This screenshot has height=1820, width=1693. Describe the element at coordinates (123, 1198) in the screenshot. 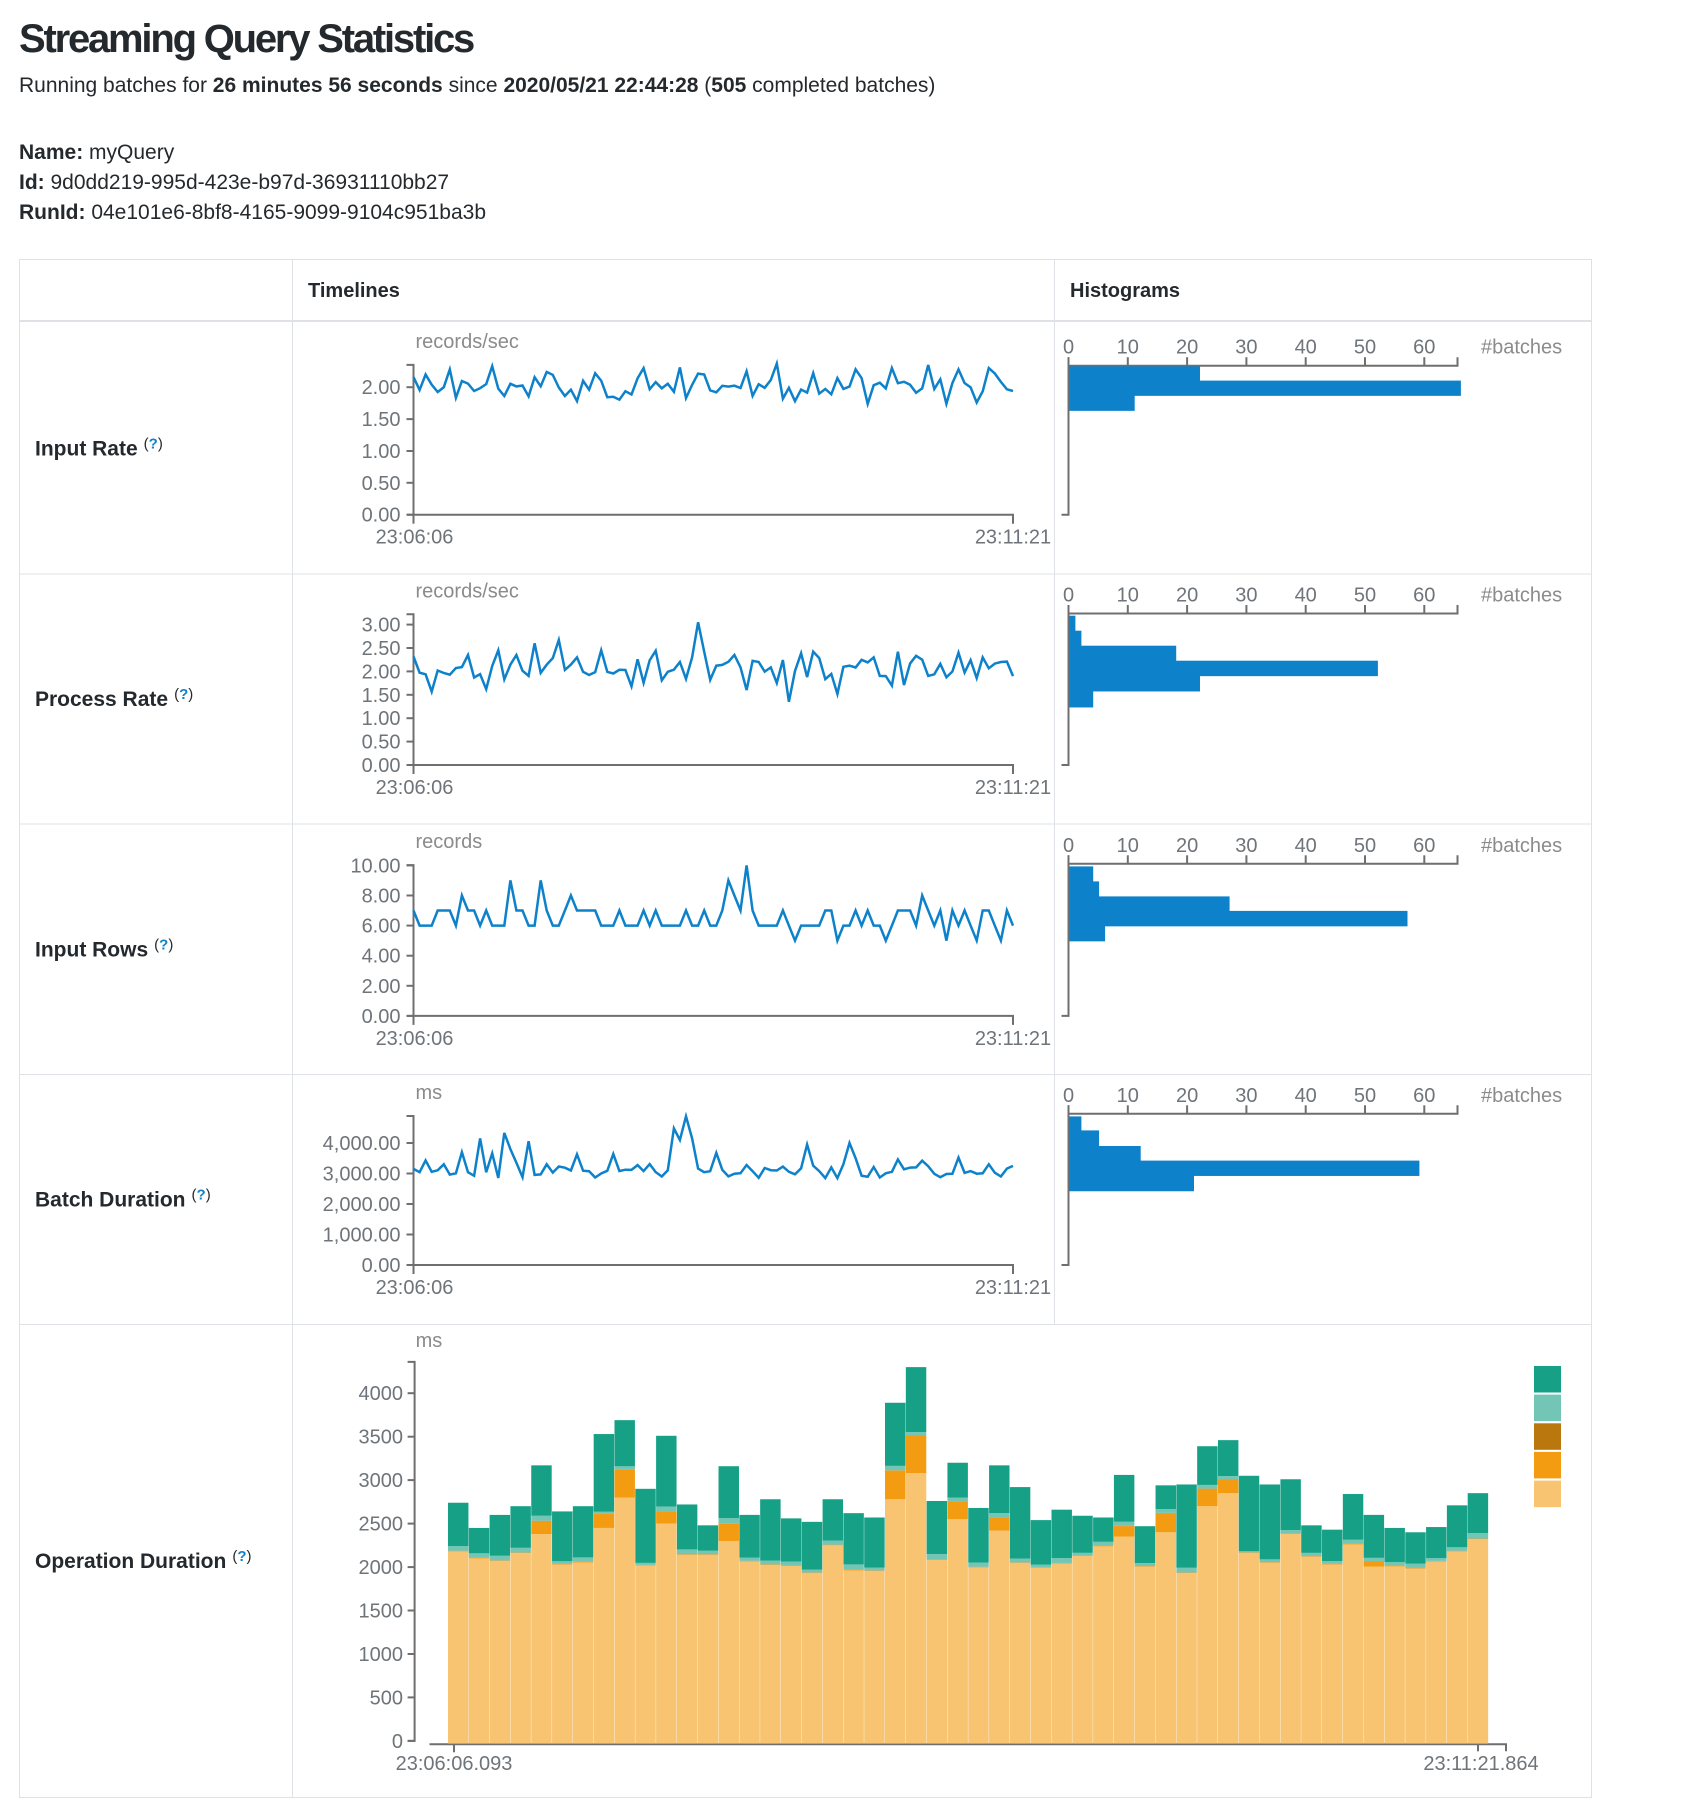

I see `svg-text:Batch Duration(?): Batch Duration (?)` at that location.